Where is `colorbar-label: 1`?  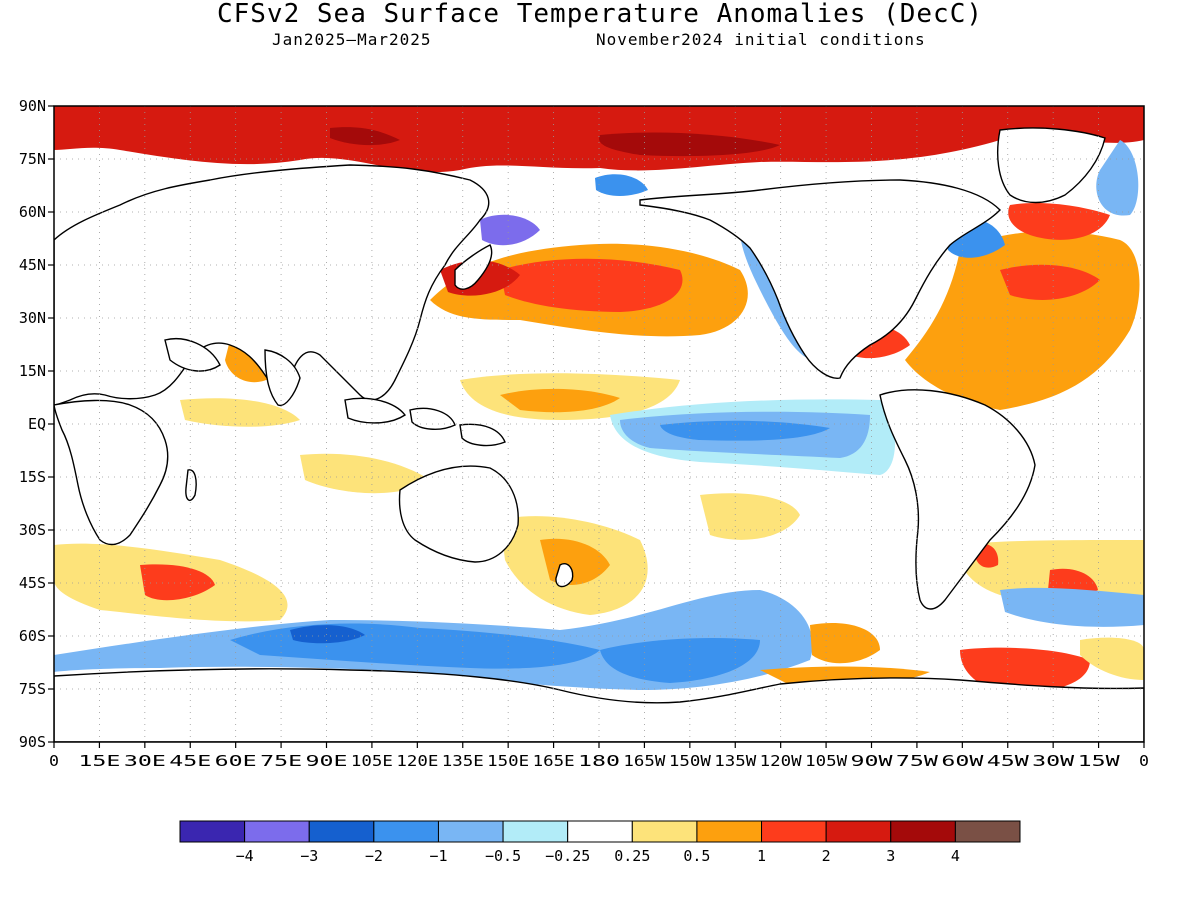
colorbar-label: 1 is located at coordinates (761, 856).